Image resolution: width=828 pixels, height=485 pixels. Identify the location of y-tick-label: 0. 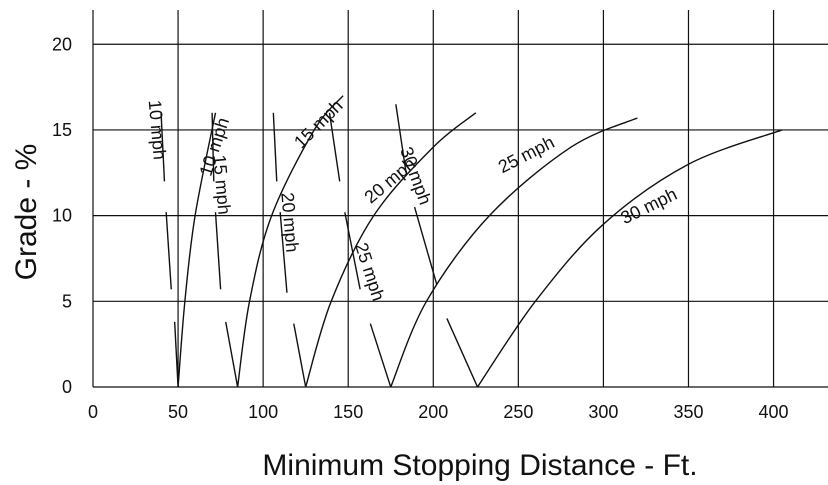
(67, 387).